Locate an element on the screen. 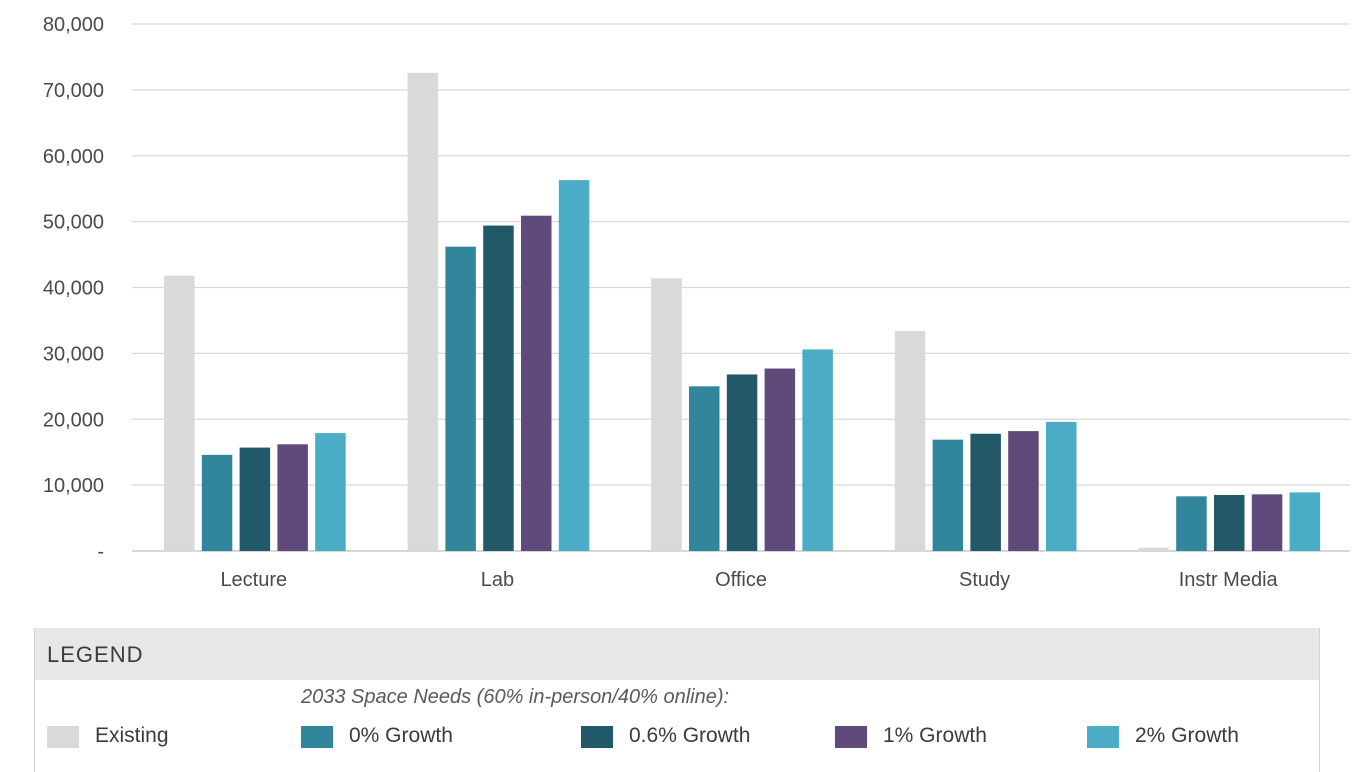  x-tick-label: Lab is located at coordinates (497, 580).